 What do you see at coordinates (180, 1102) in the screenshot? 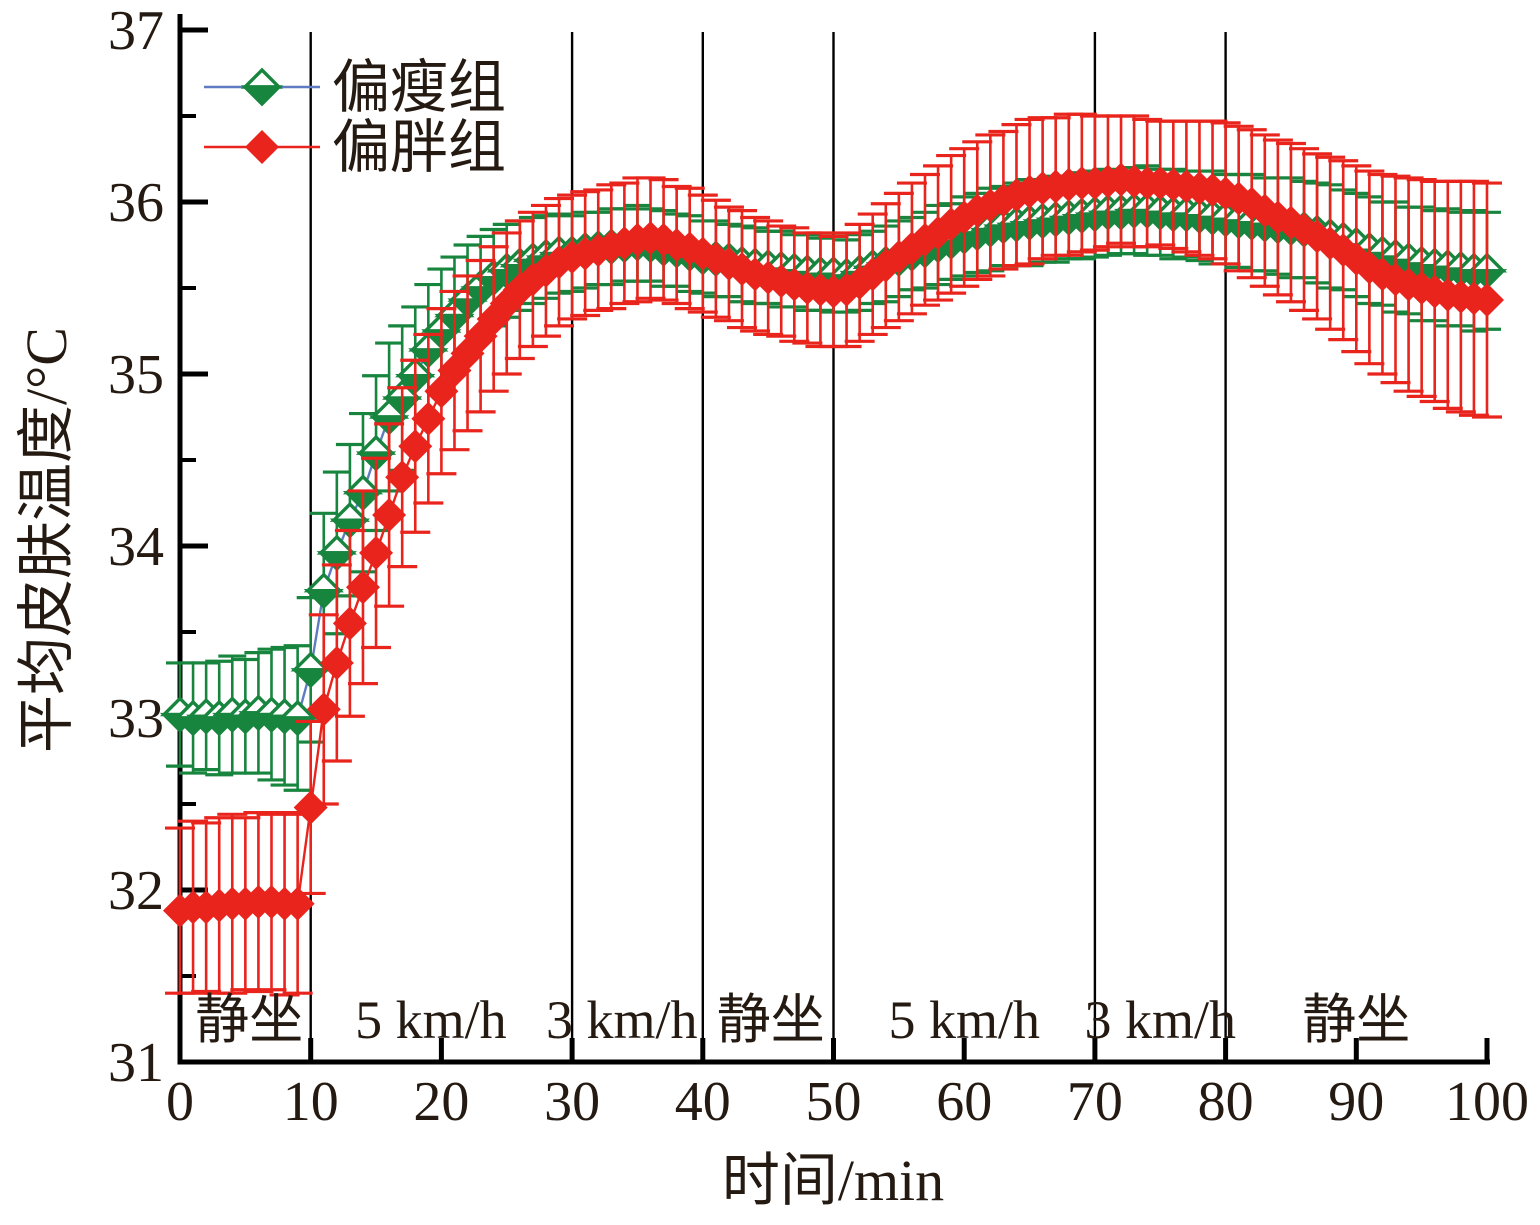
I see `x-tick-label: 0` at bounding box center [180, 1102].